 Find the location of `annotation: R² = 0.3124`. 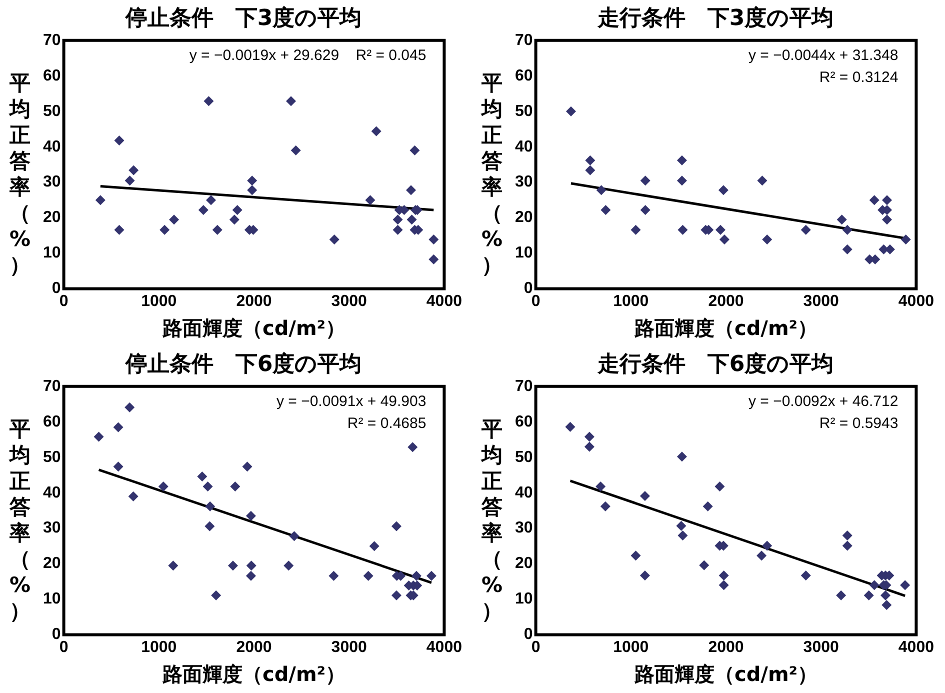

annotation: R² = 0.3124 is located at coordinates (858, 77).